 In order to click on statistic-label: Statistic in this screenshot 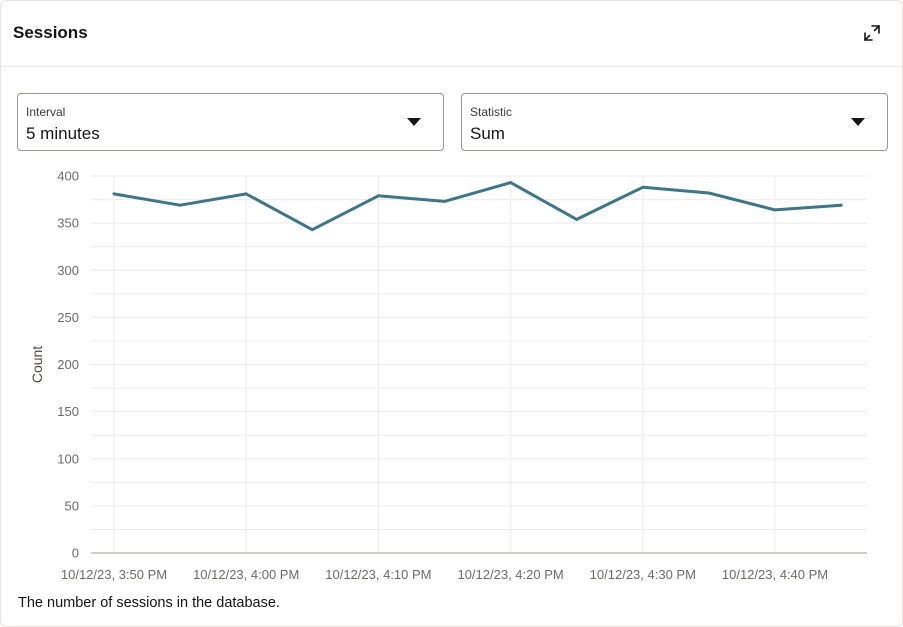, I will do `click(491, 112)`.